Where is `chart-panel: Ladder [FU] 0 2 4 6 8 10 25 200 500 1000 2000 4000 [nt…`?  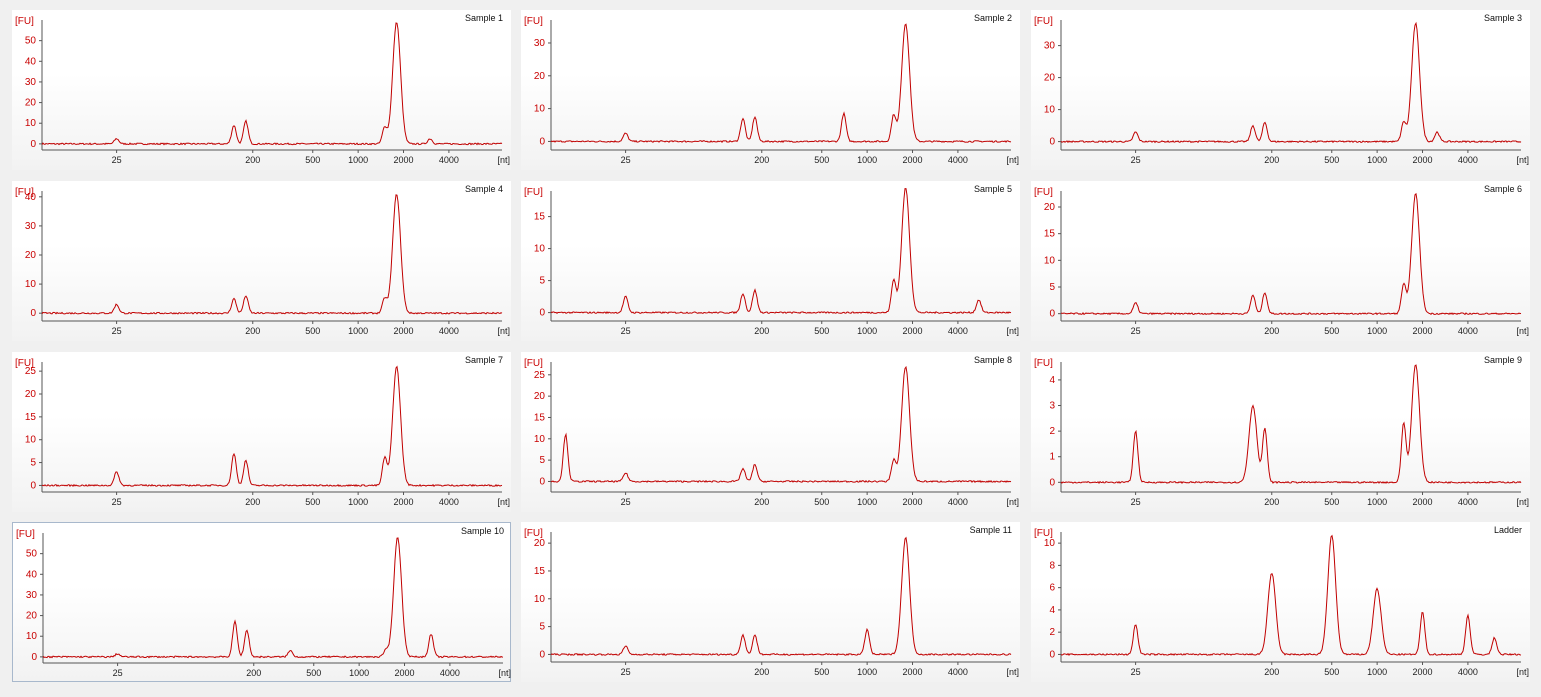
chart-panel: Ladder [FU] 0 2 4 6 8 10 25 200 500 1000 2000 4000 [nt… is located at coordinates (1280, 602).